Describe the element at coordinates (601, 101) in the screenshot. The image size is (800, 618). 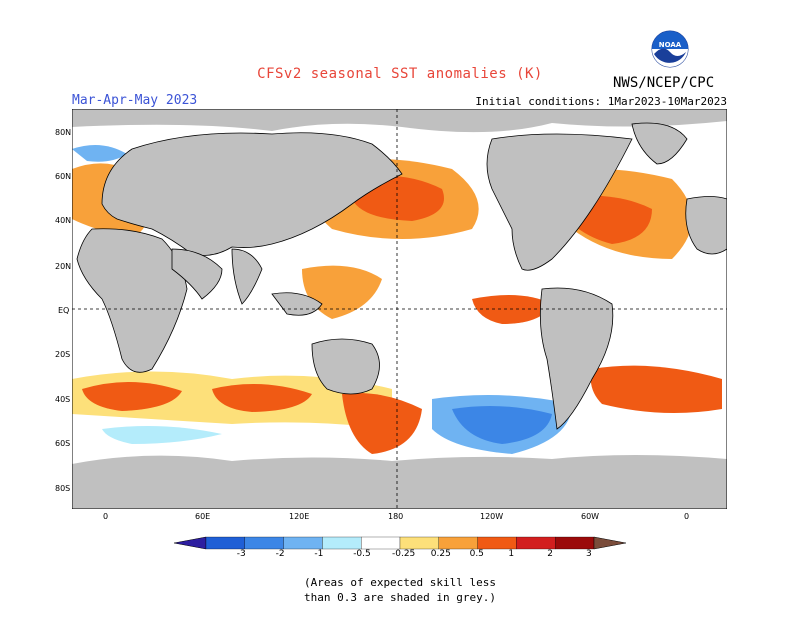
I see `initial-conditions-label: Initial conditions: 1Mar2023-10Mar2023` at that location.